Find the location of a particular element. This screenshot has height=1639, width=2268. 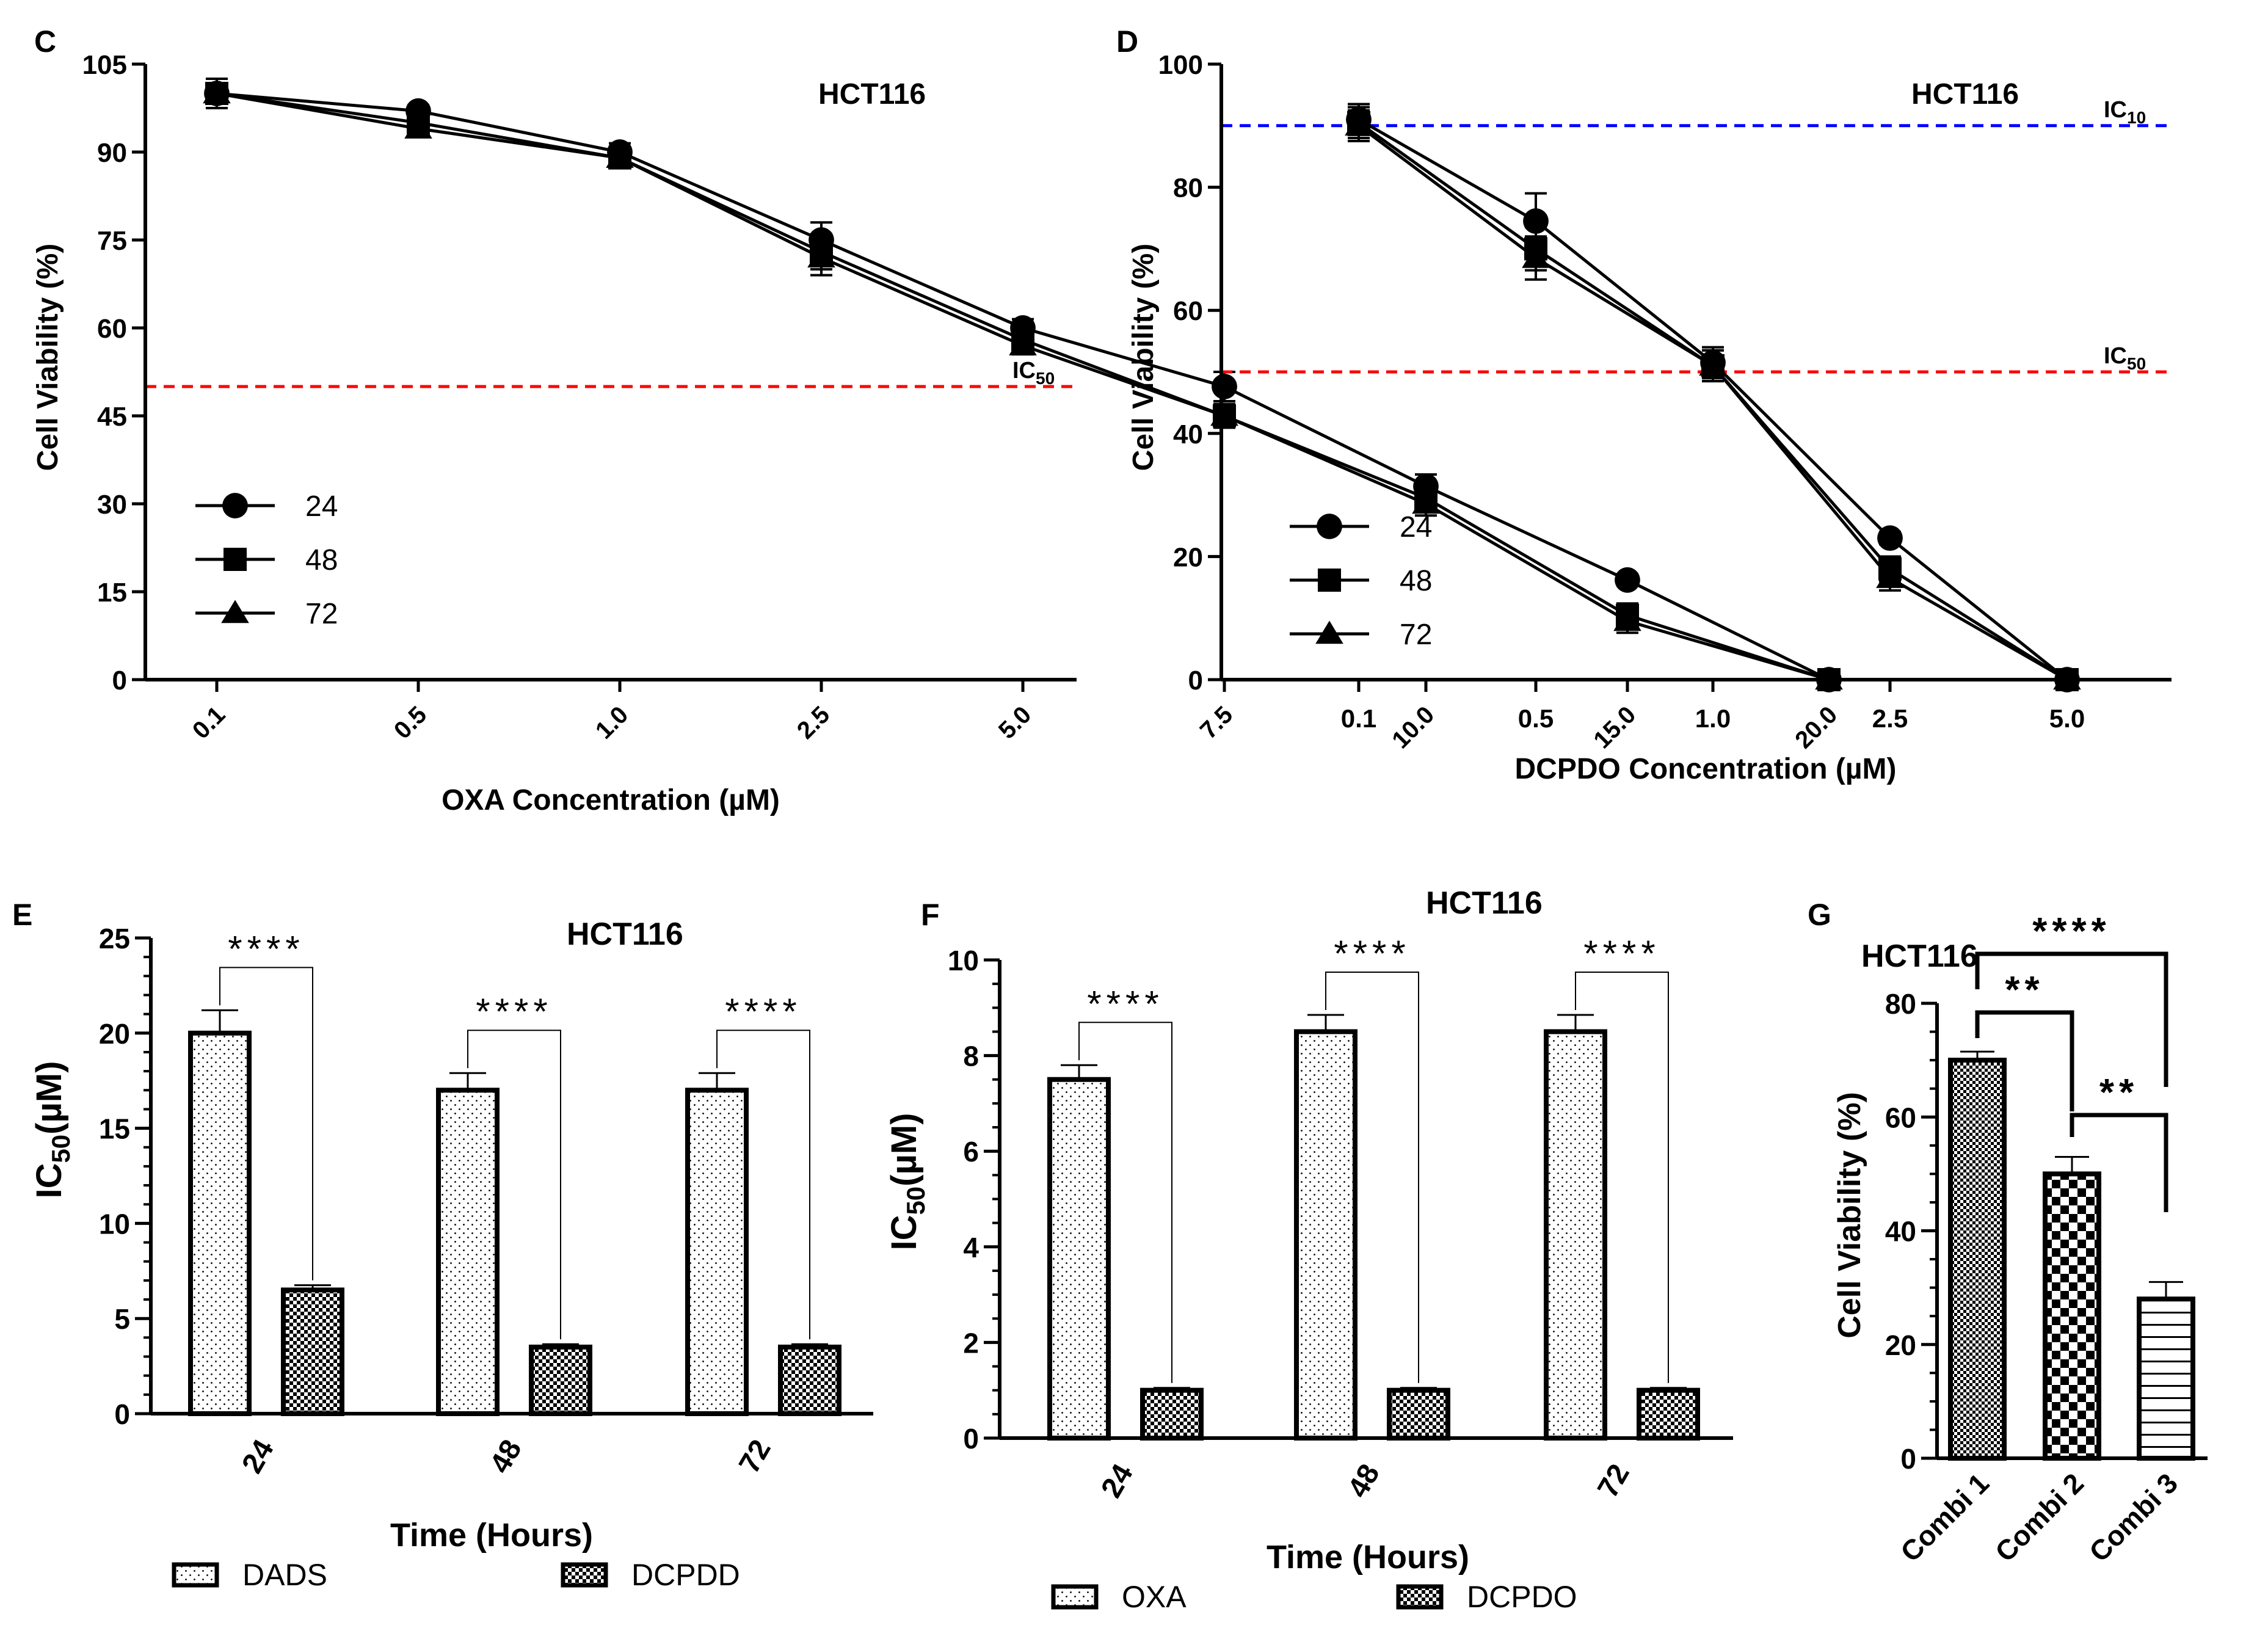

x-tick-label: 10.0 is located at coordinates (1413, 727).